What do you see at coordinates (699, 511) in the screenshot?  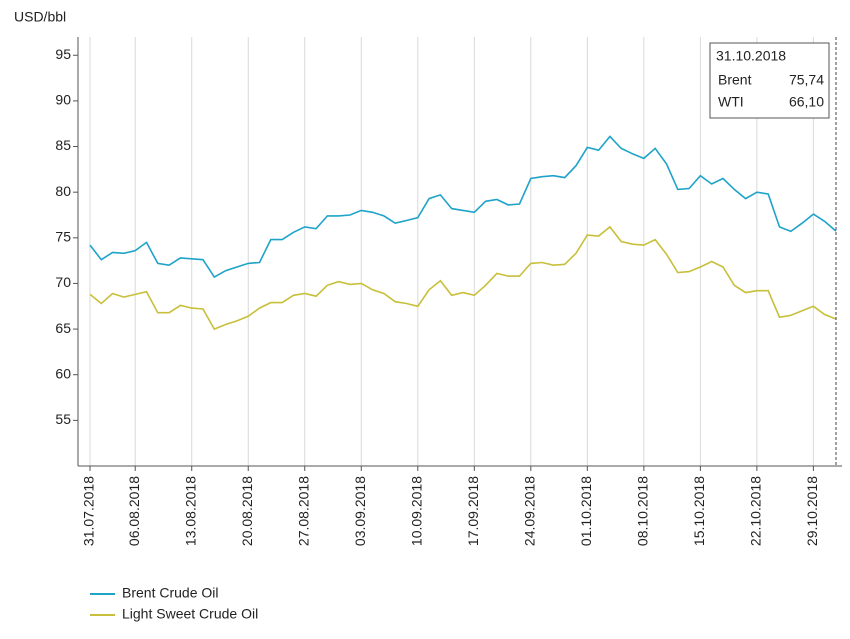 I see `x-tick-label: 15.10.2018` at bounding box center [699, 511].